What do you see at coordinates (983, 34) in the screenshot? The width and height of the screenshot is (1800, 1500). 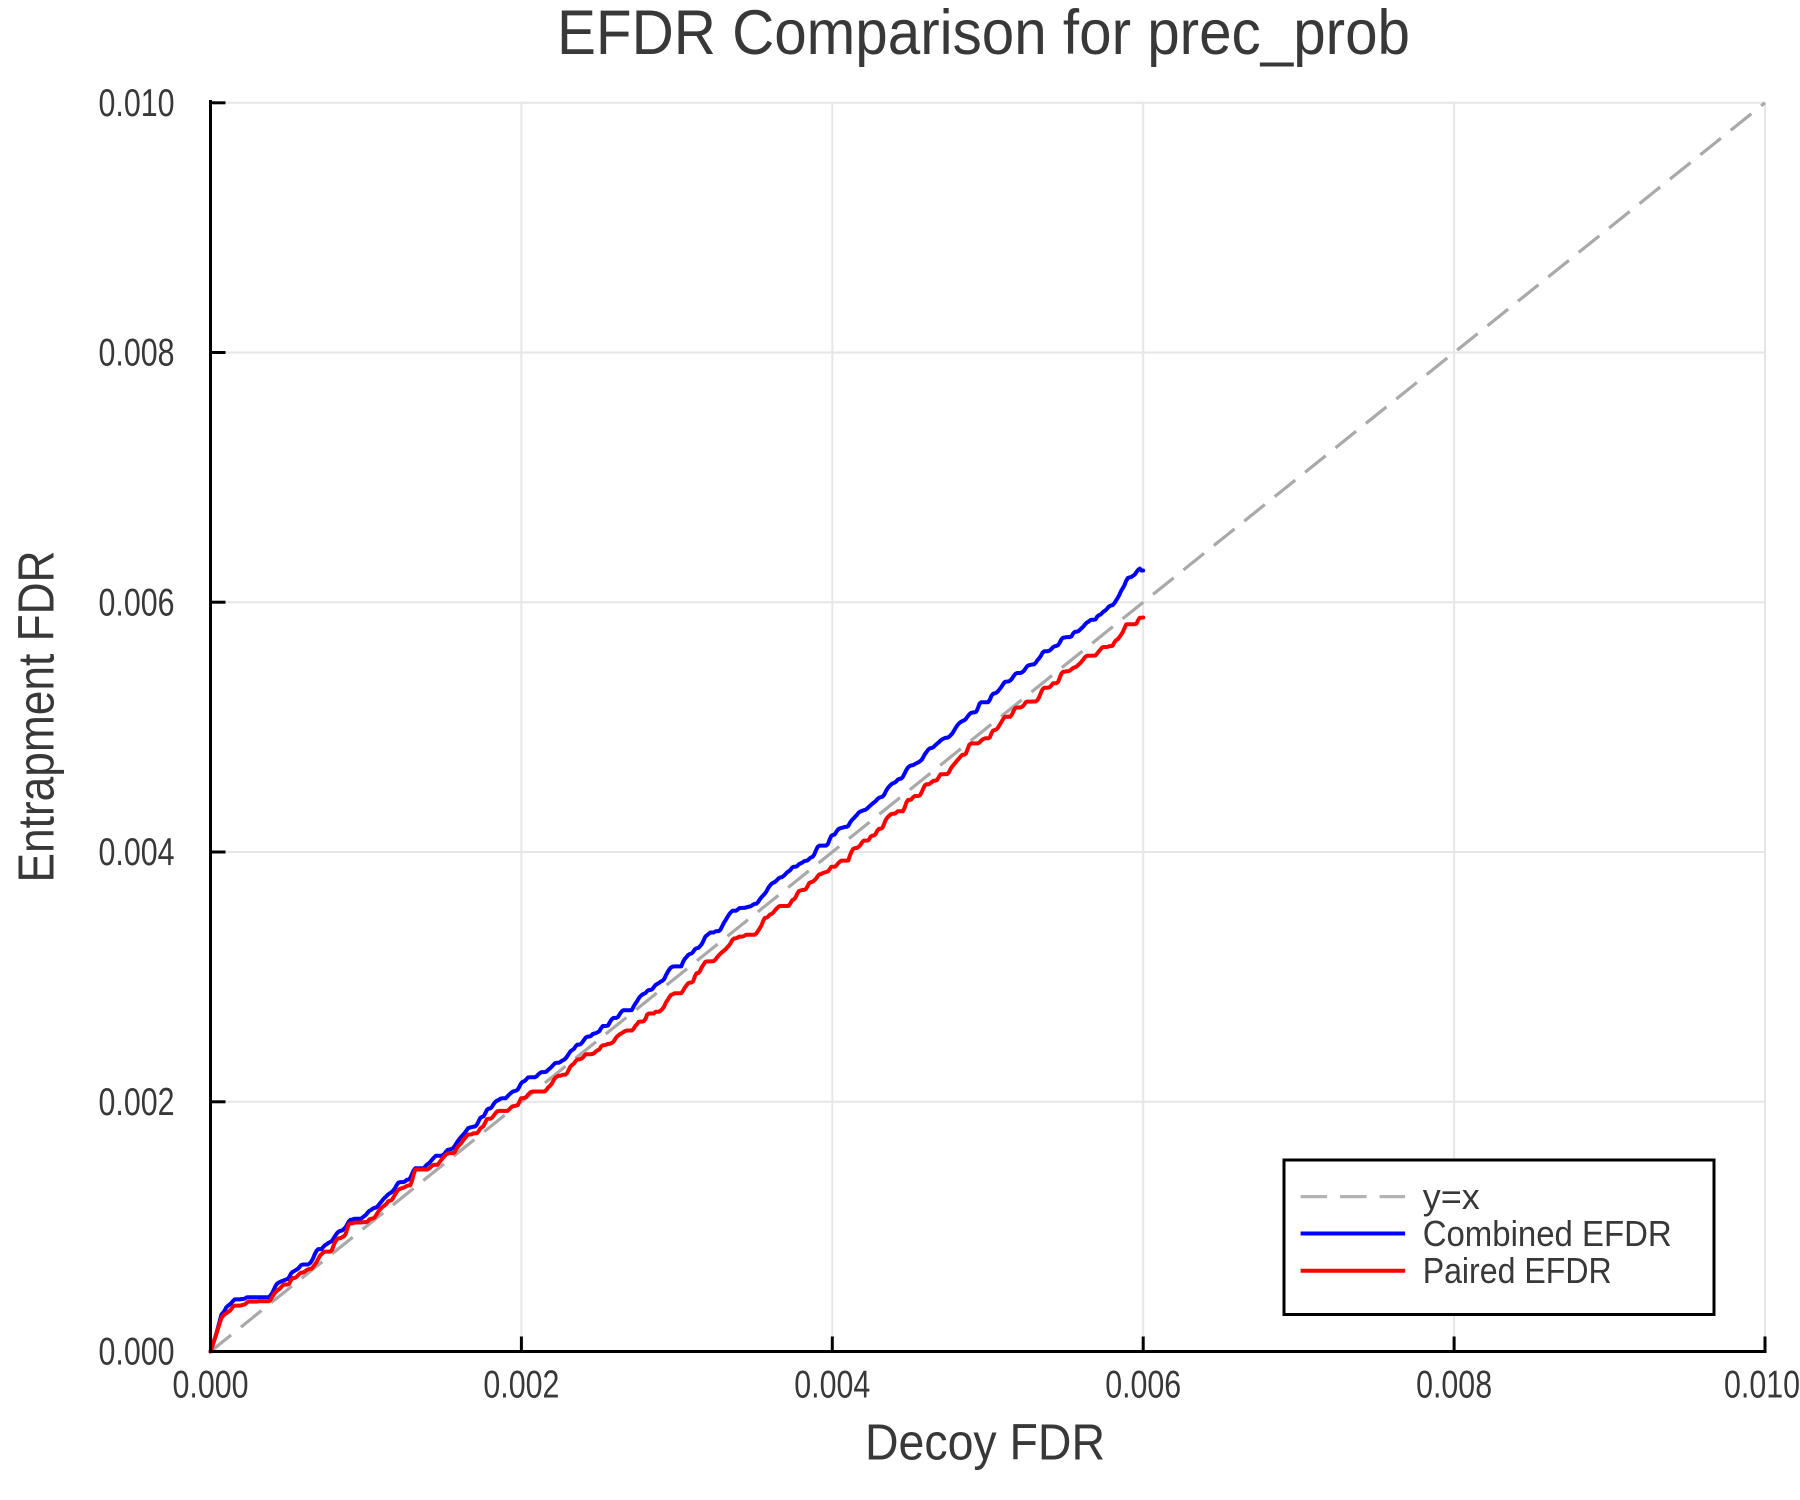 I see `svg-text: EFDR Comparison for prec_prob` at bounding box center [983, 34].